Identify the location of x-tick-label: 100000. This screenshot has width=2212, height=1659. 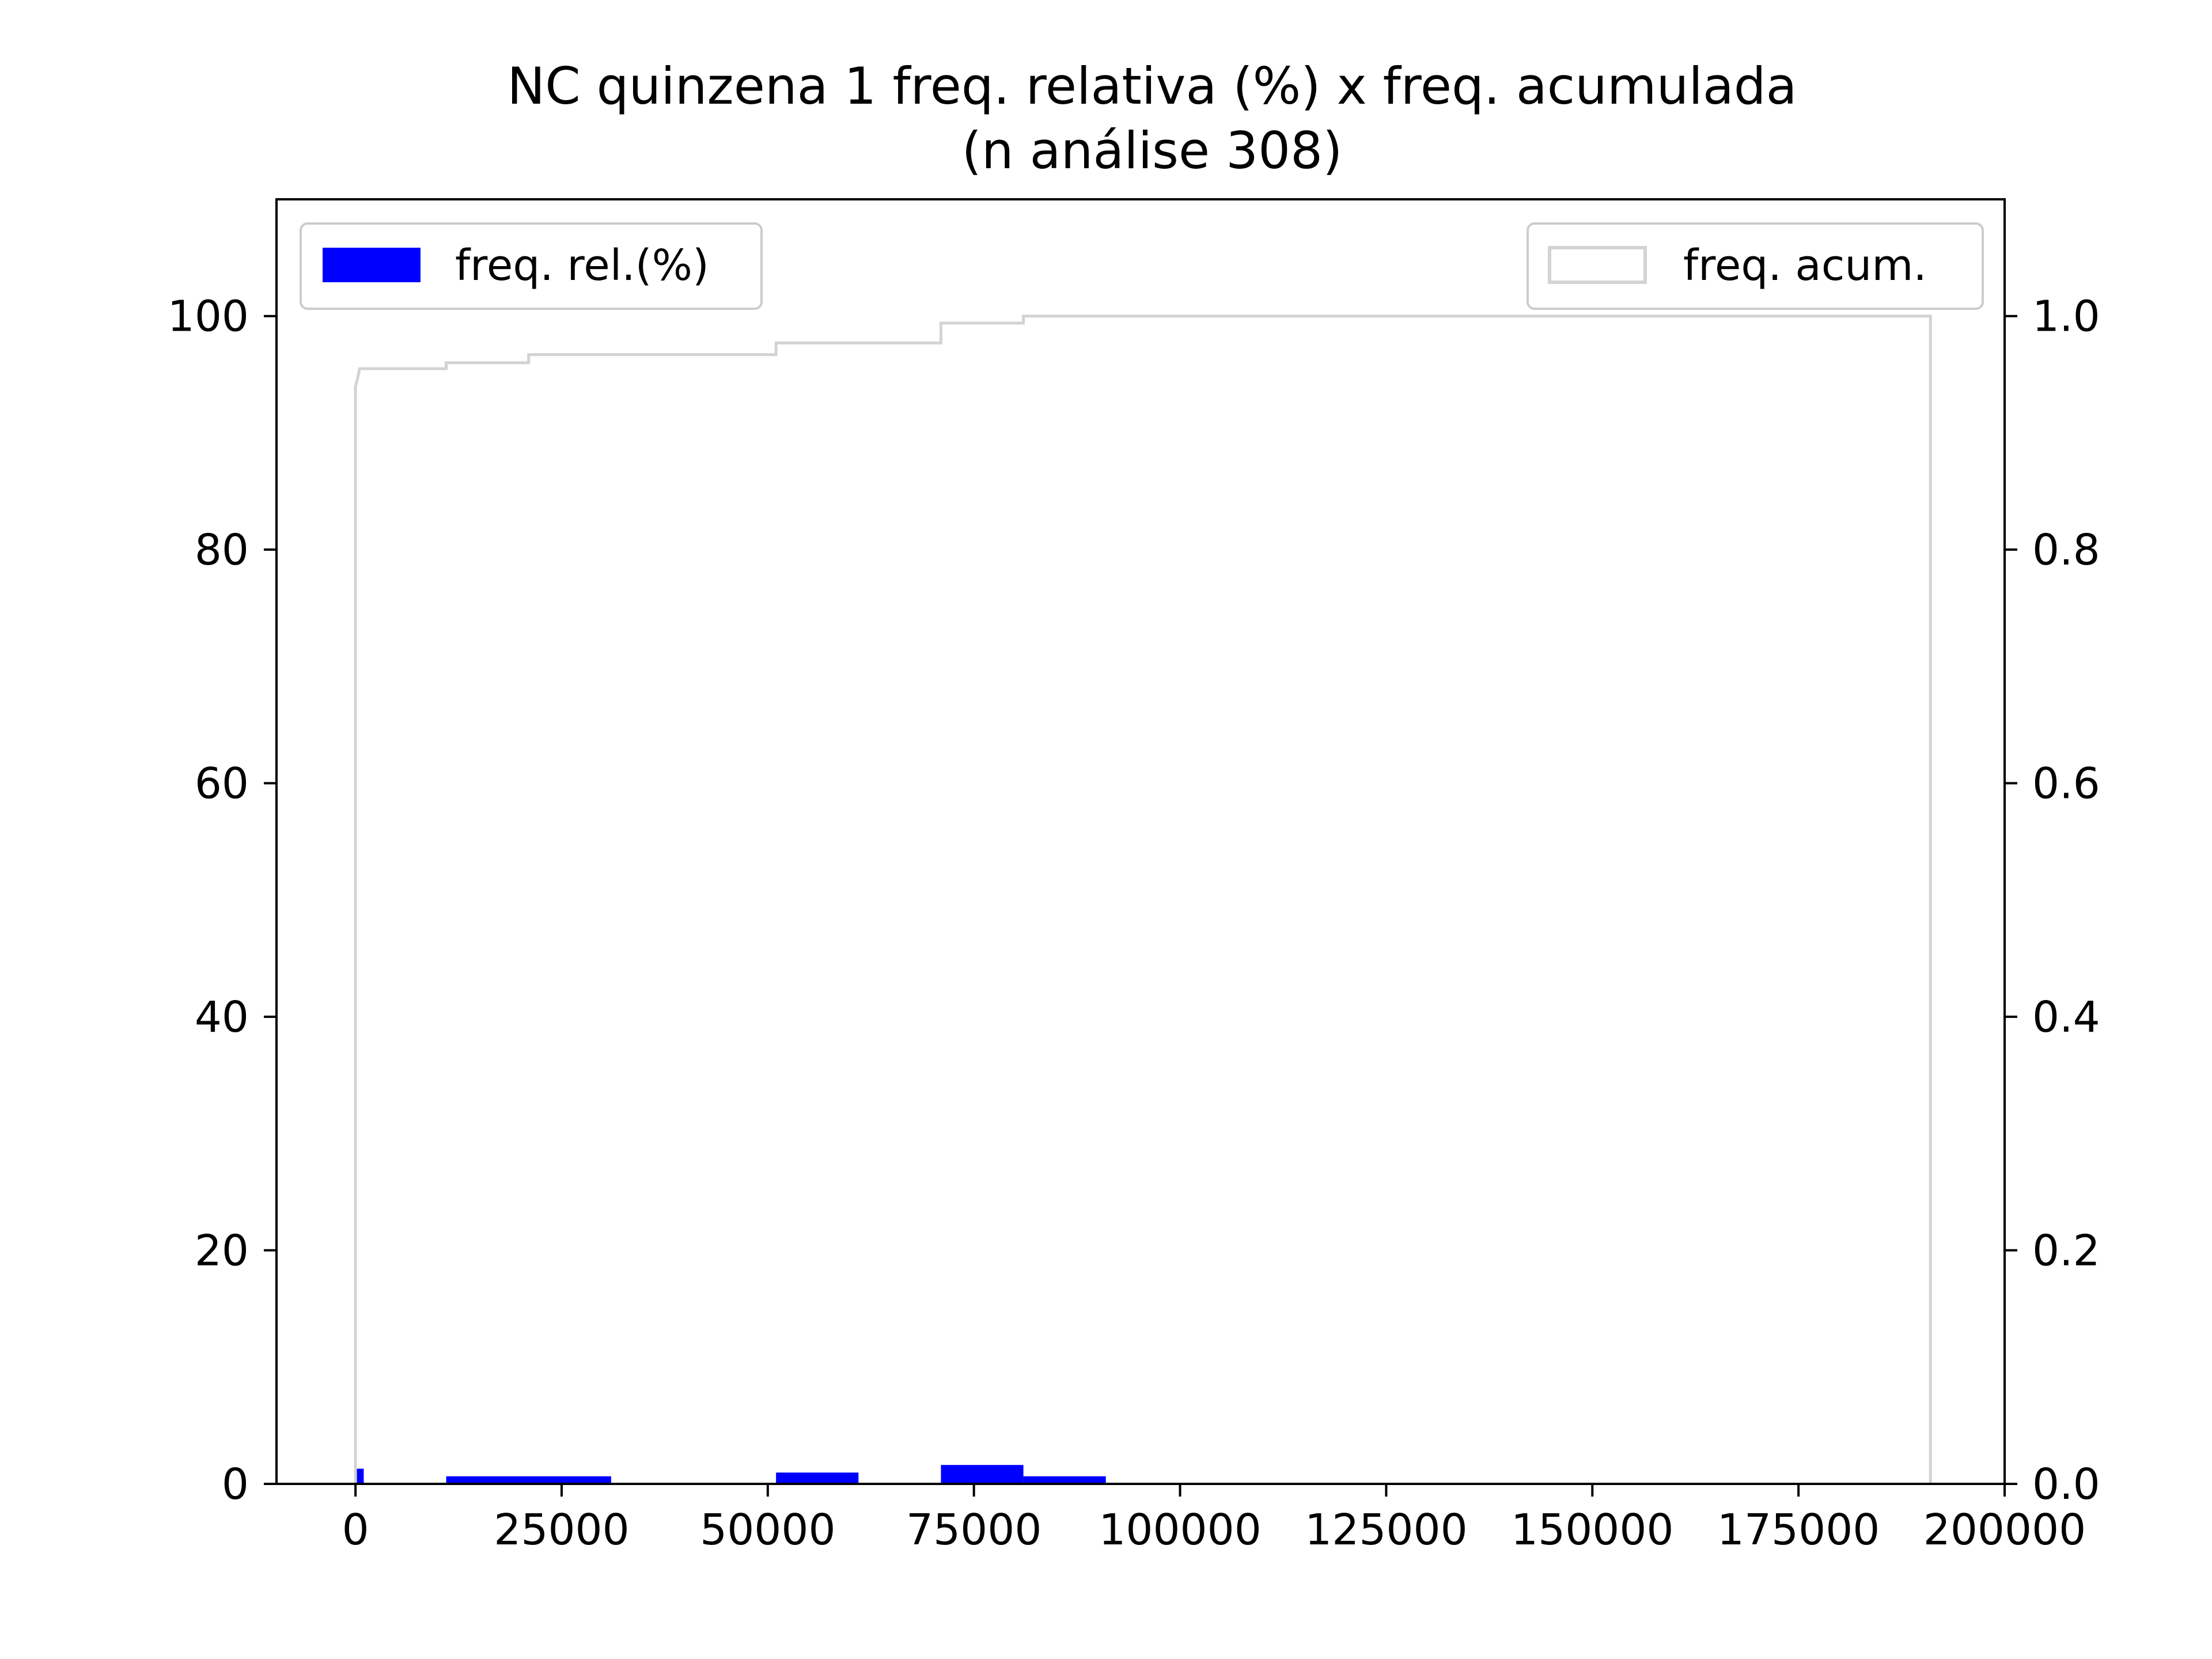
(1180, 1530).